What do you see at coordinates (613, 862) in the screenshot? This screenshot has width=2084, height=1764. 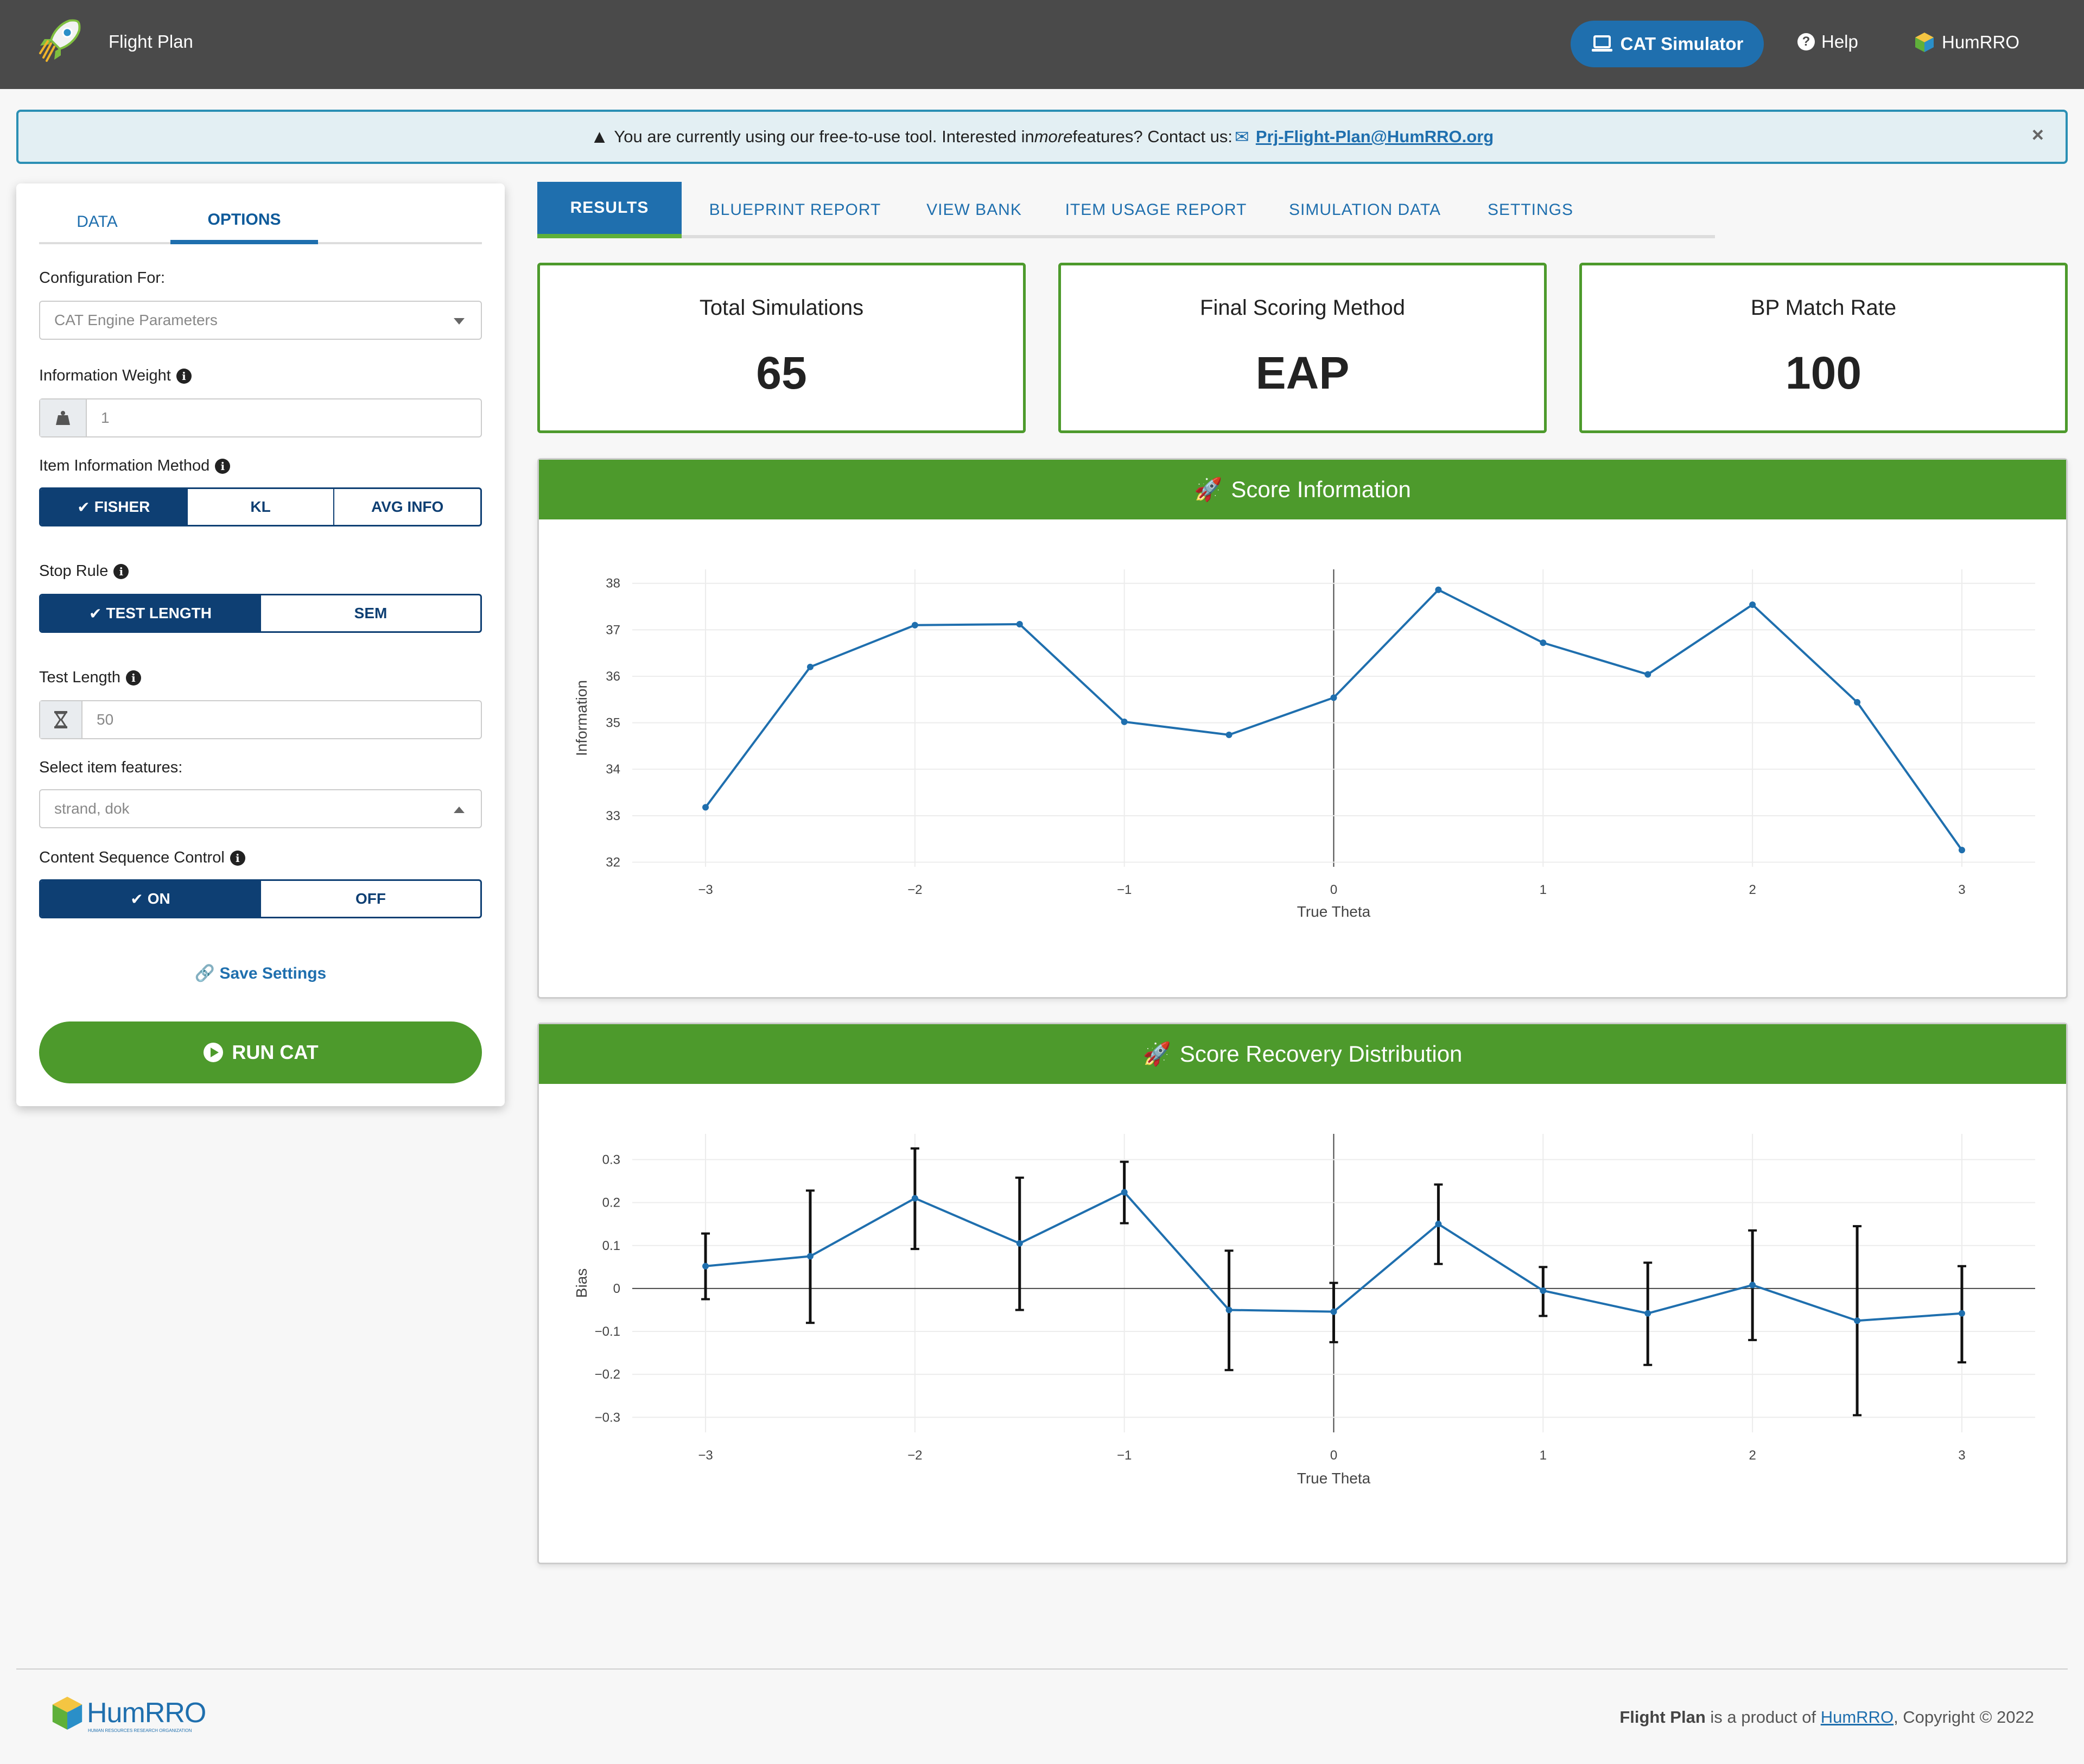 I see `y-tick-label: 32` at bounding box center [613, 862].